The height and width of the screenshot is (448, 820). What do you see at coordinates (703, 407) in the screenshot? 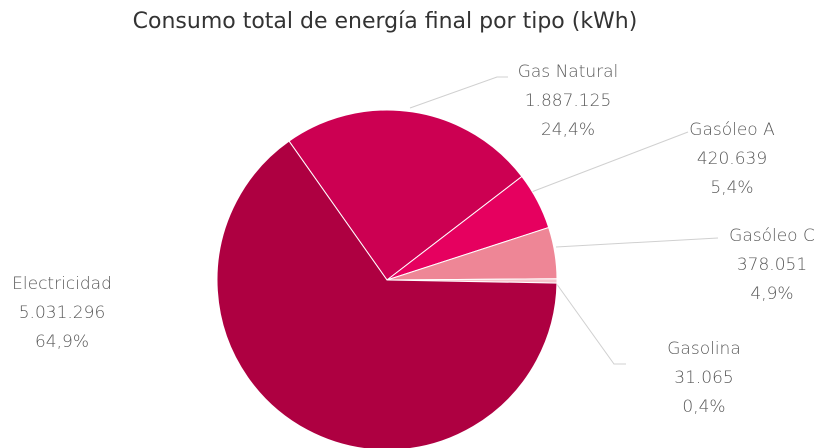
I see `data-label-percent: 0,4%` at bounding box center [703, 407].